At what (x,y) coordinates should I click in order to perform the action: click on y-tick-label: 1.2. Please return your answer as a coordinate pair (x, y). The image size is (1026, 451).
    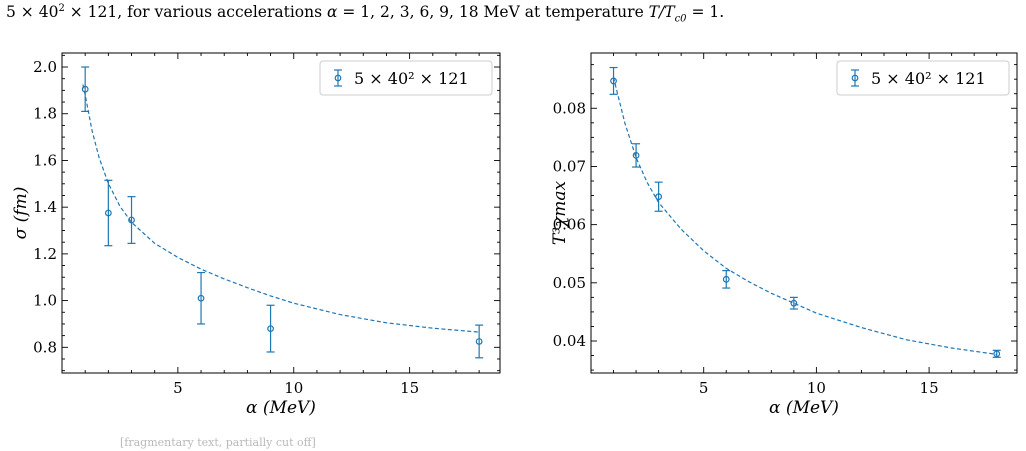
    Looking at the image, I should click on (45, 254).